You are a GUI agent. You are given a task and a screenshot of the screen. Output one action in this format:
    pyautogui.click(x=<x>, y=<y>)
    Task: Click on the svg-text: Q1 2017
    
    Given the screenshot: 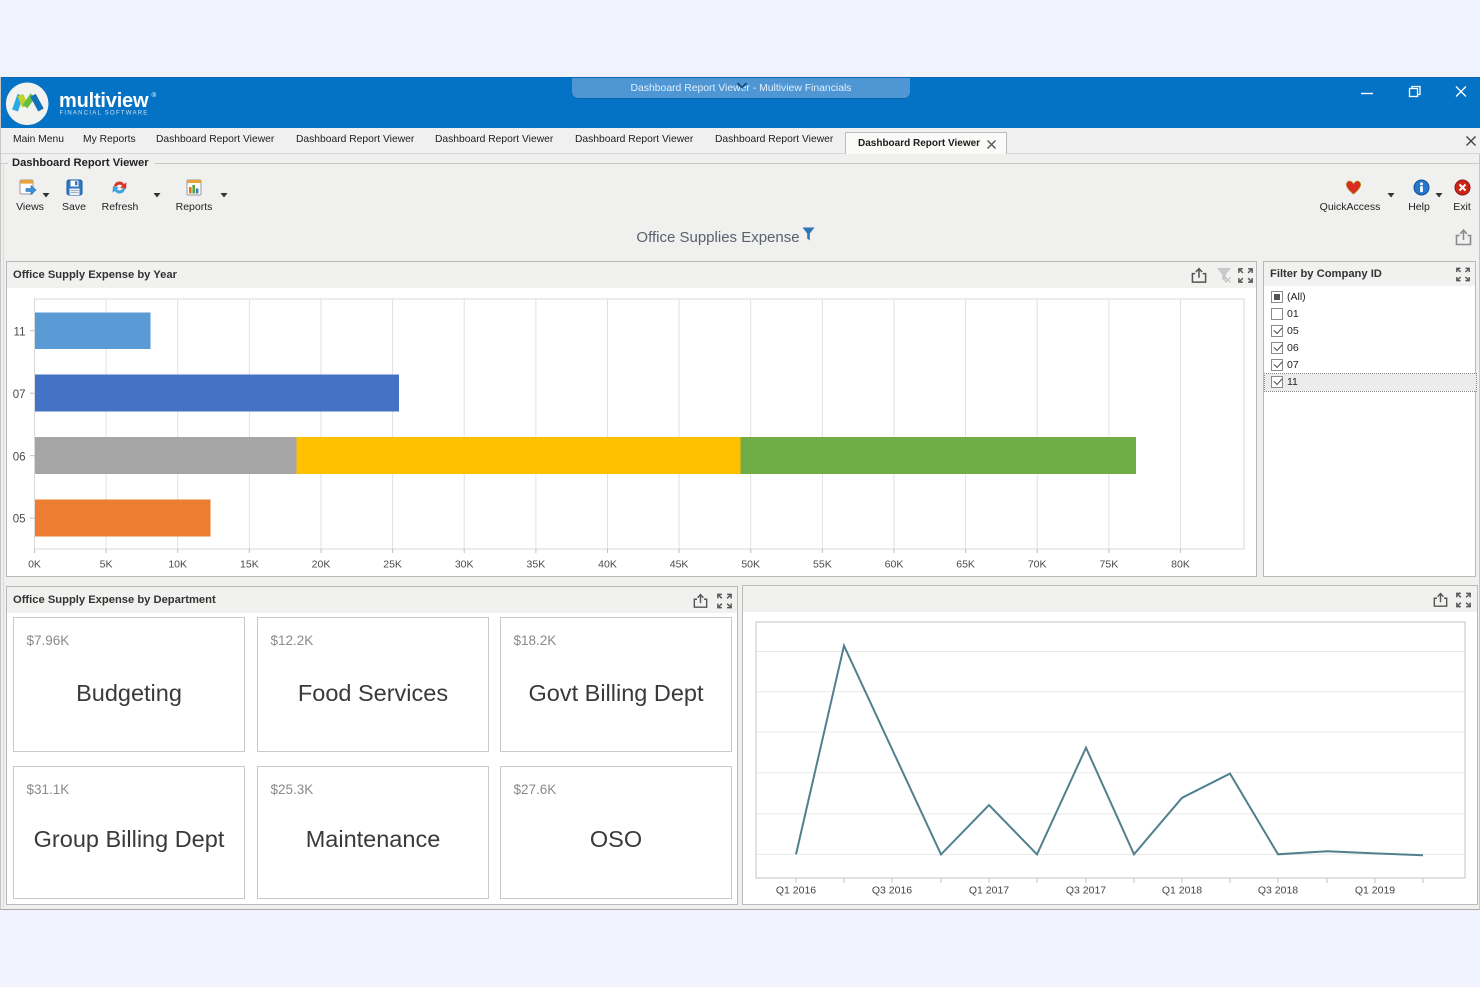 What is the action you would take?
    pyautogui.click(x=988, y=891)
    